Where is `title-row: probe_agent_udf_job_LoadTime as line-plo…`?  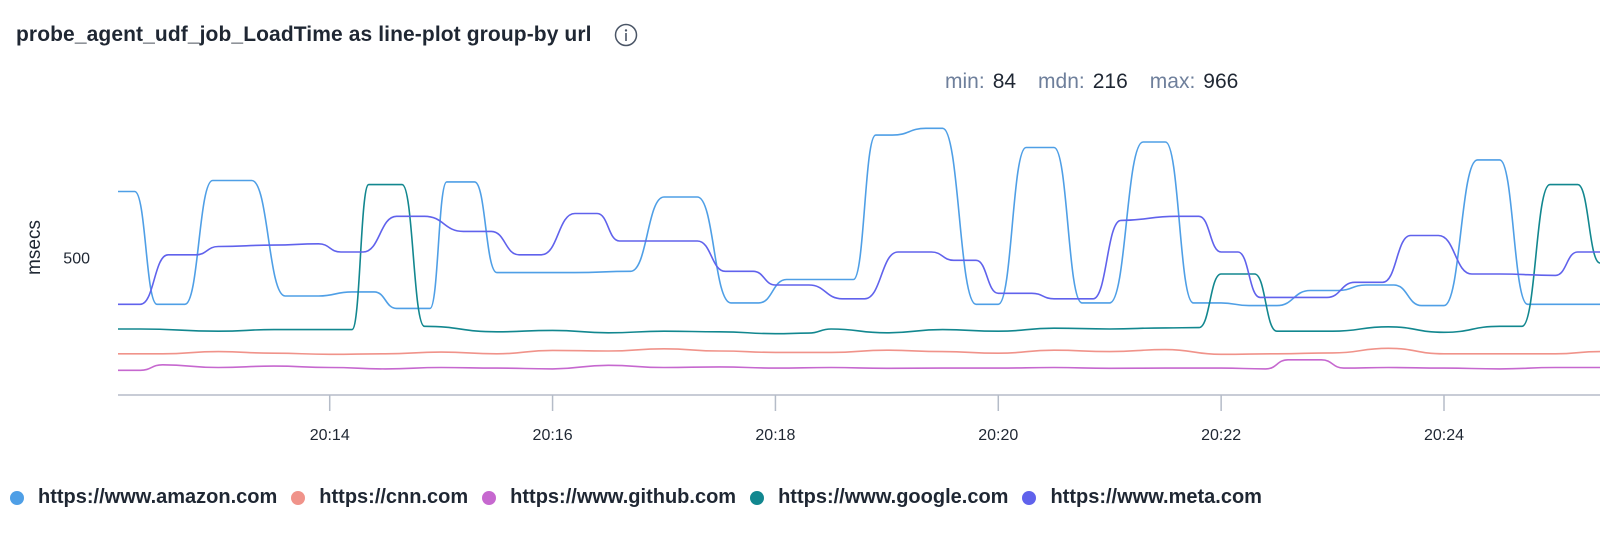
title-row: probe_agent_udf_job_LoadTime as line-plo… is located at coordinates (327, 35).